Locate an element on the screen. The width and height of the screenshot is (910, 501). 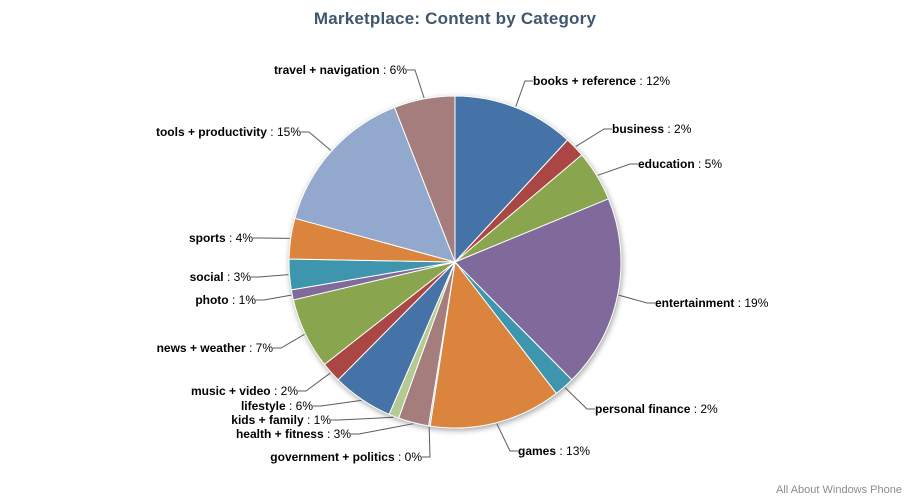
pie-slice-entertainment is located at coordinates (538, 289).